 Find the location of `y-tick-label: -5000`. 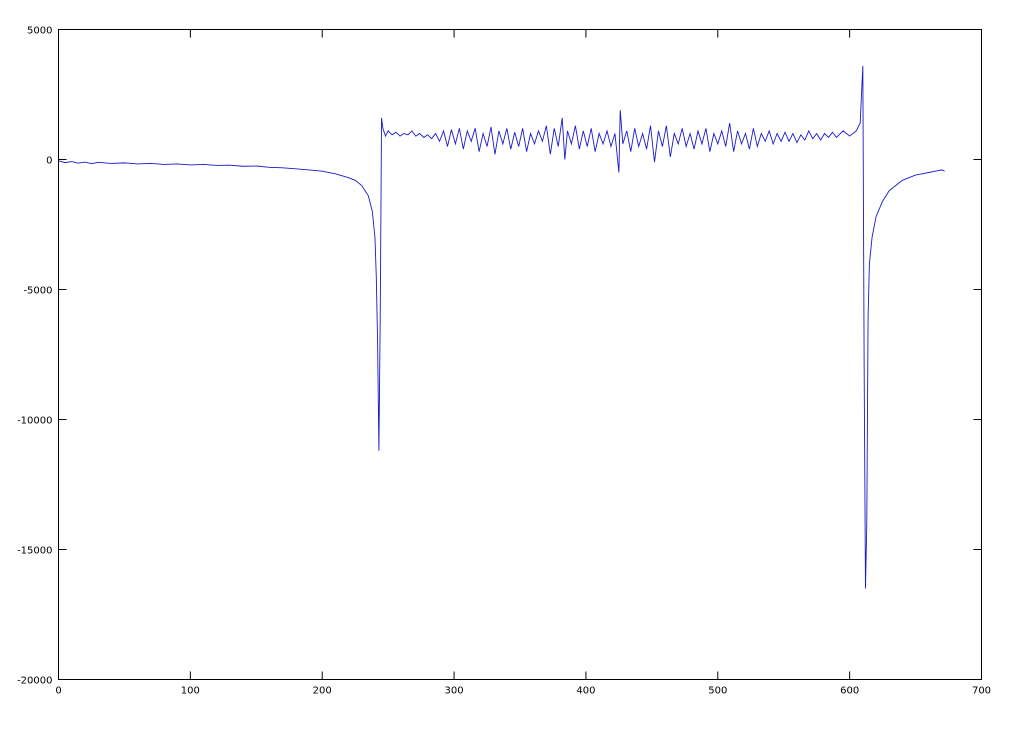

y-tick-label: -5000 is located at coordinates (37, 291).